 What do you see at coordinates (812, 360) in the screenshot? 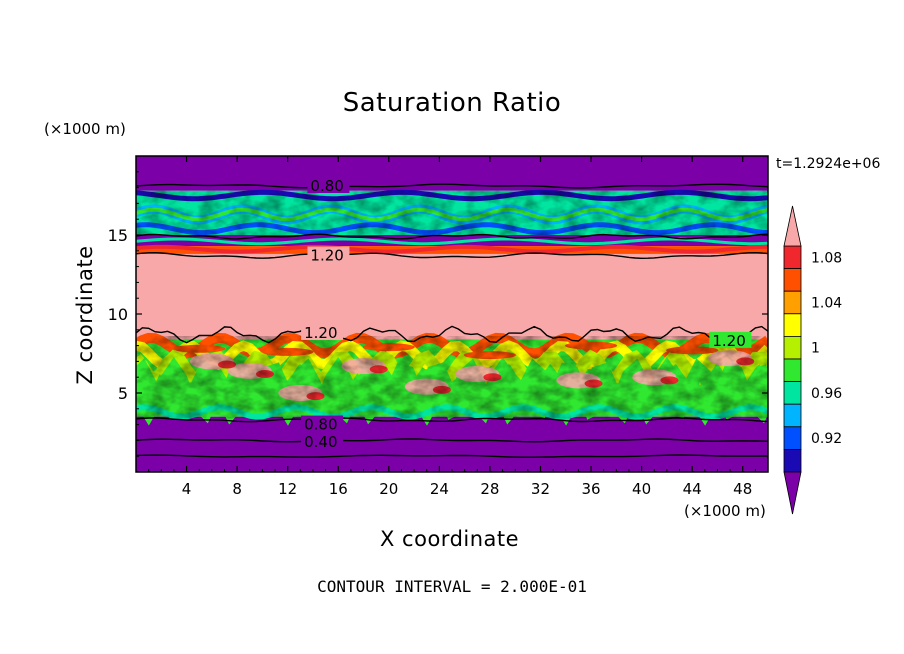
I see `colorbar: 0.92 0.96 1 1.04 1.08` at bounding box center [812, 360].